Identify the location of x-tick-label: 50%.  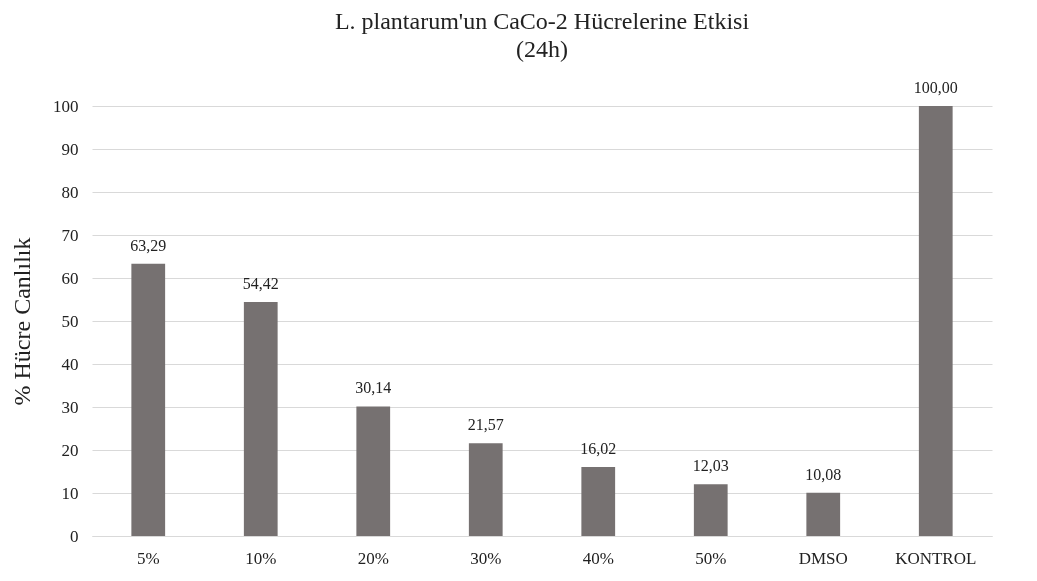
(711, 558).